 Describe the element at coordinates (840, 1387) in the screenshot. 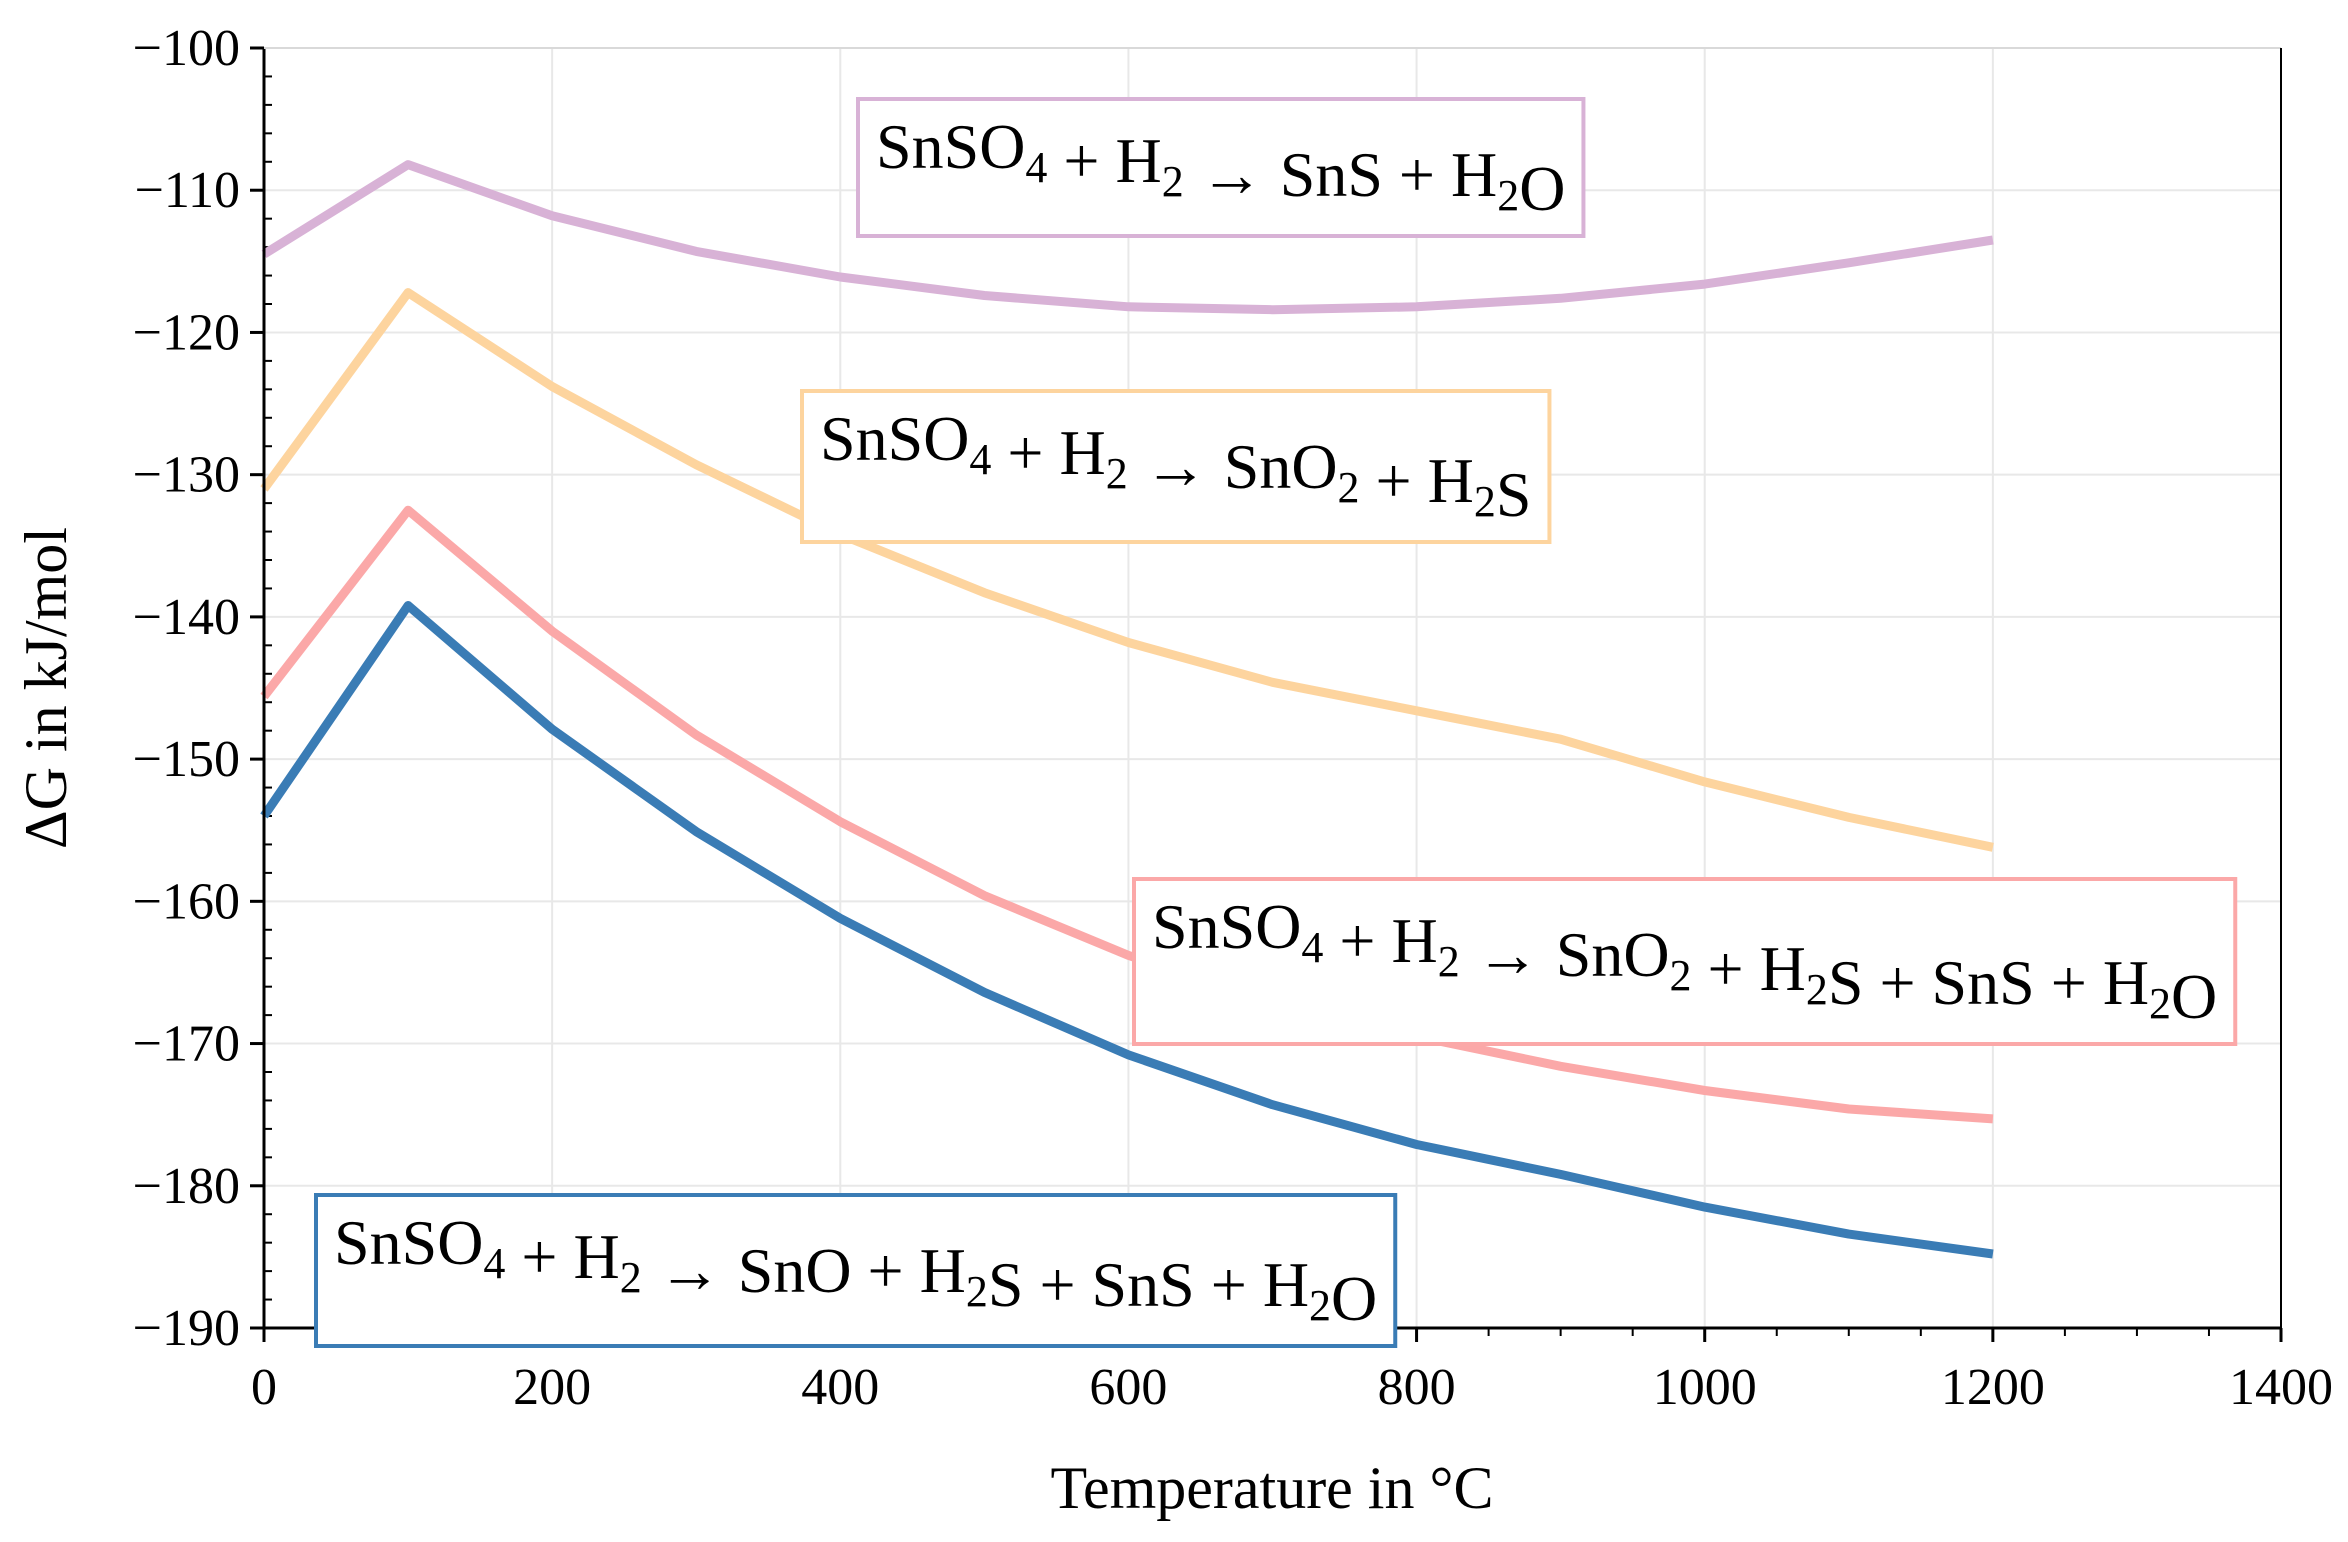

I see `x-tick-label: 400` at that location.